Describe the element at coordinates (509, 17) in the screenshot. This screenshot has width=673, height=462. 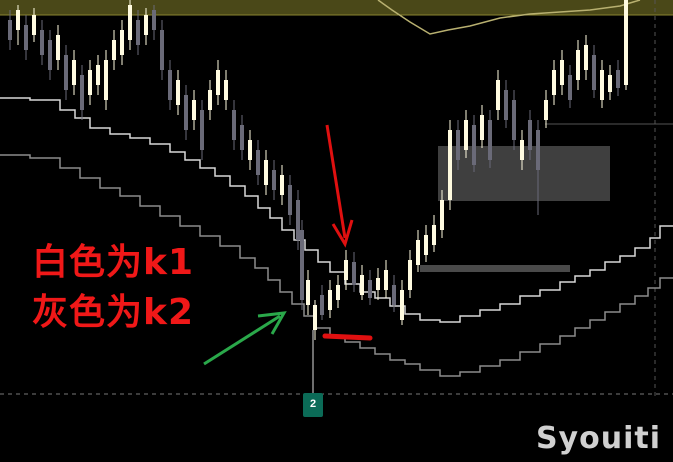
I see `upper-band-curve` at that location.